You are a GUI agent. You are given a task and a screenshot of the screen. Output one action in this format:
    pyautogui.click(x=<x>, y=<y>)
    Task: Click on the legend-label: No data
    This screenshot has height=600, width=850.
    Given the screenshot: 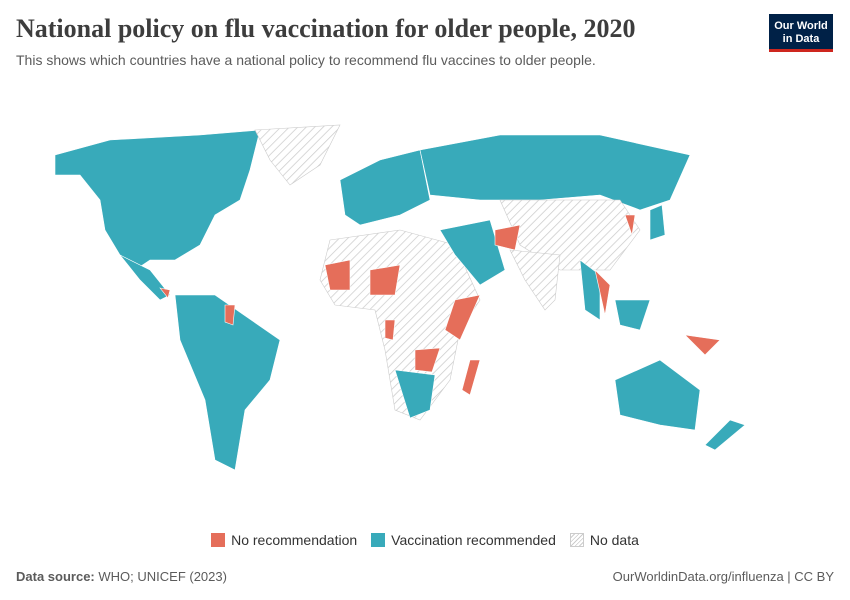 What is the action you would take?
    pyautogui.click(x=614, y=540)
    